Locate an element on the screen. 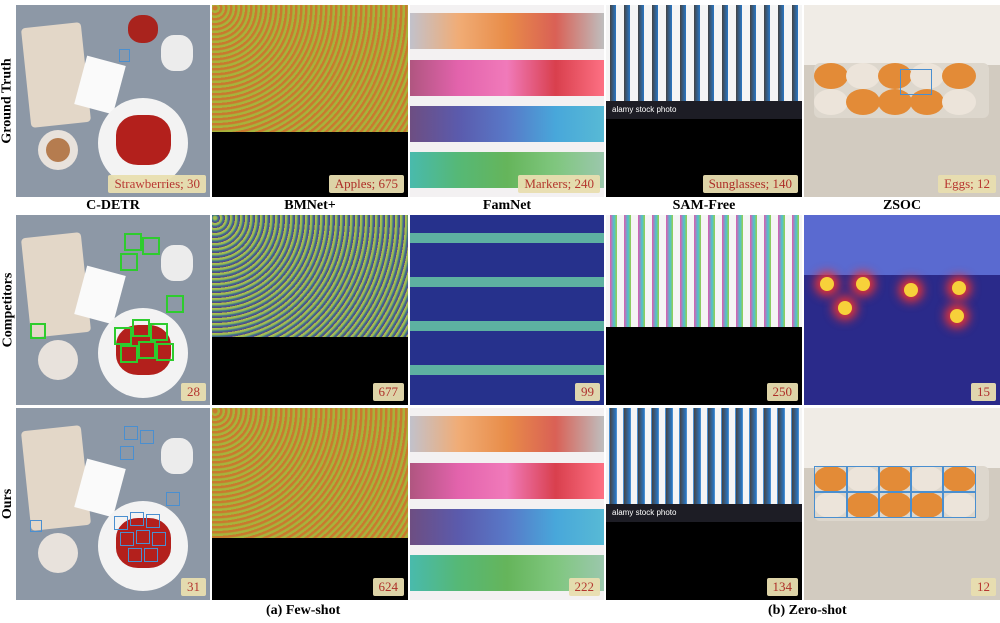 The image size is (1000, 623). ours-strawberries-image: 31 is located at coordinates (113, 504).